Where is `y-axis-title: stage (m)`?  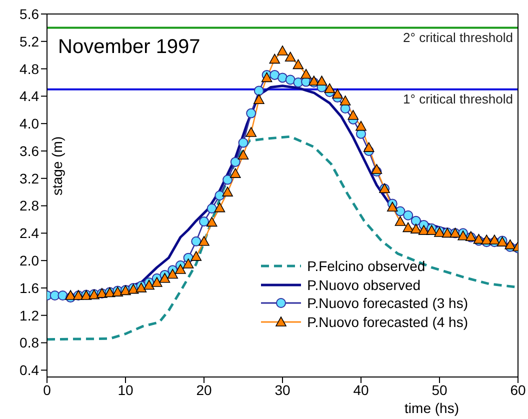 y-axis-title: stage (m) is located at coordinates (56, 166).